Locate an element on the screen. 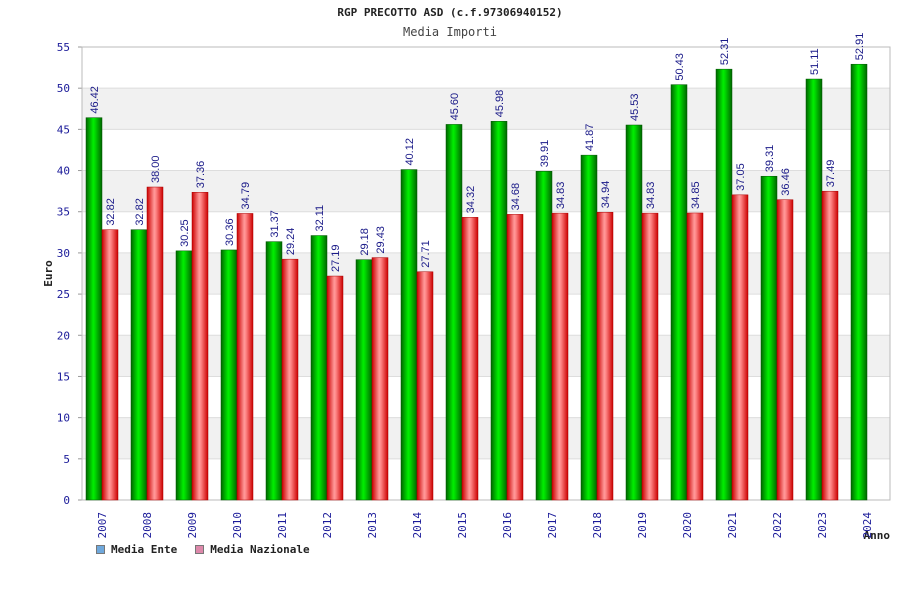  data-label-media-ente-2021: 52.31 is located at coordinates (725, 52).